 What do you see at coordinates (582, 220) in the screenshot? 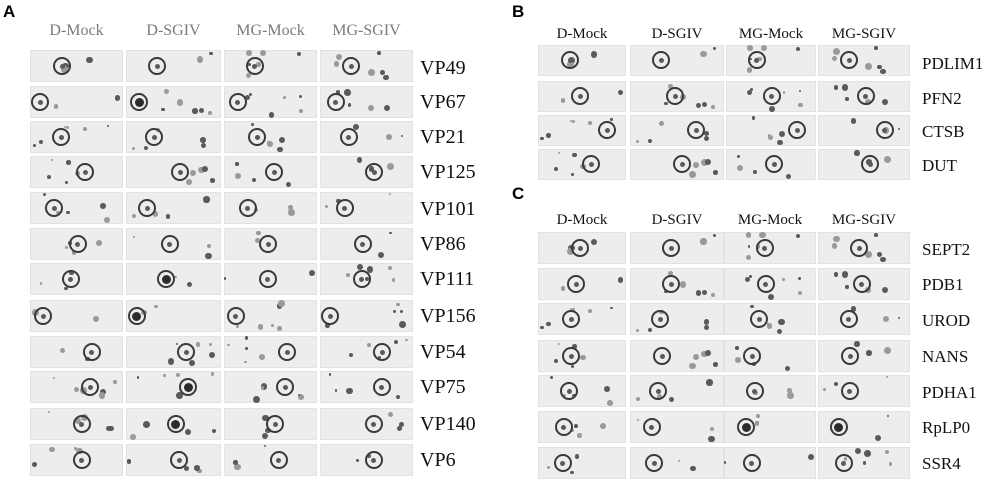
I see `panel-c-header-d-mock: D-Mock` at bounding box center [582, 220].